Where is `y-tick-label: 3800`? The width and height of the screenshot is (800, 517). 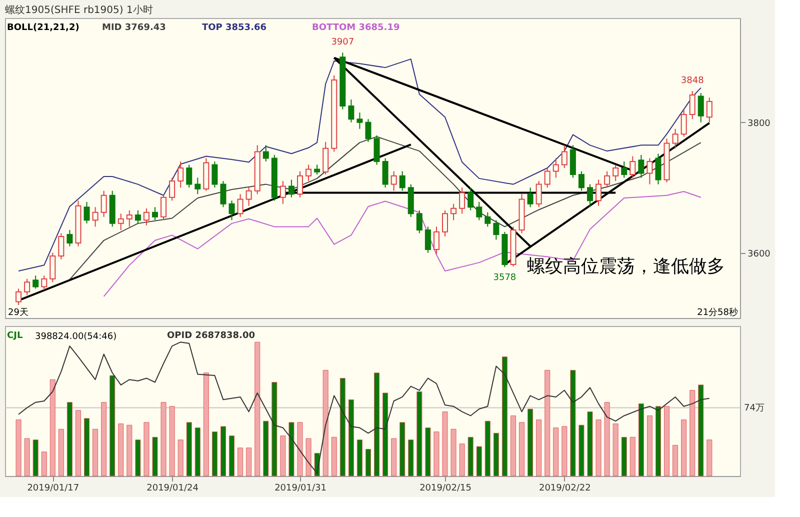
y-tick-label: 3800 is located at coordinates (759, 123).